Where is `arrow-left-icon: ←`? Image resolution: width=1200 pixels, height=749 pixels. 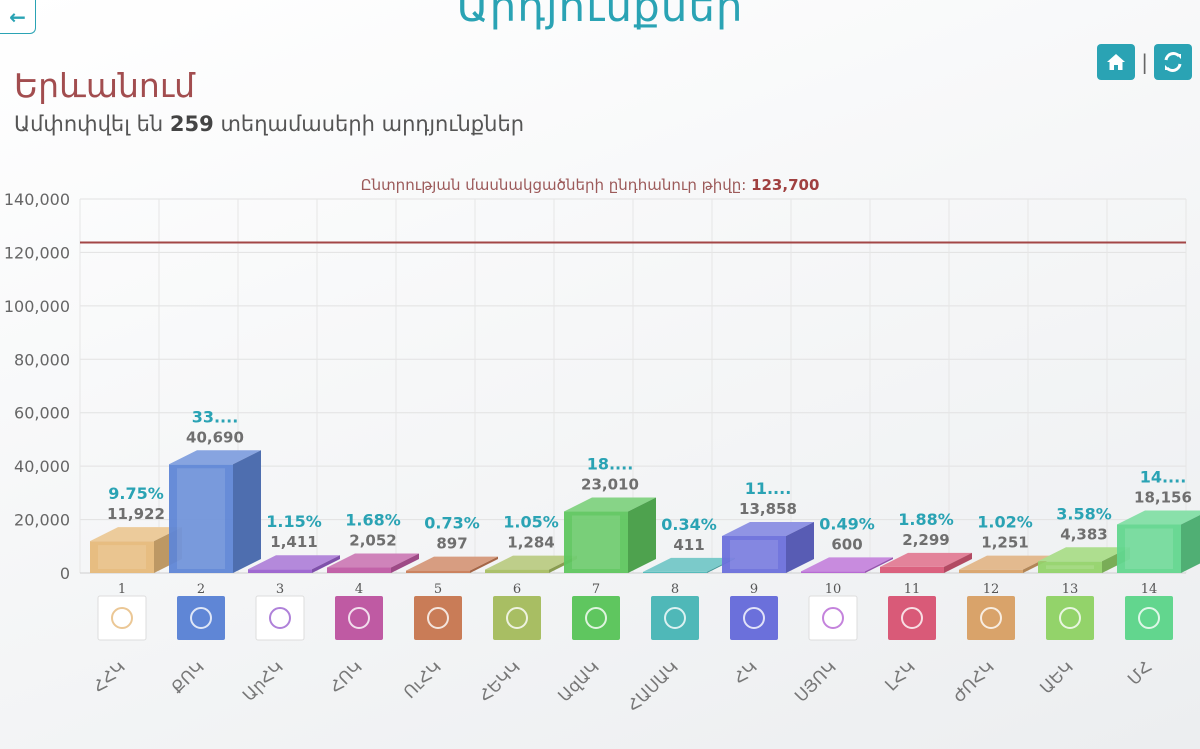
arrow-left-icon: ← is located at coordinates (17, 16).